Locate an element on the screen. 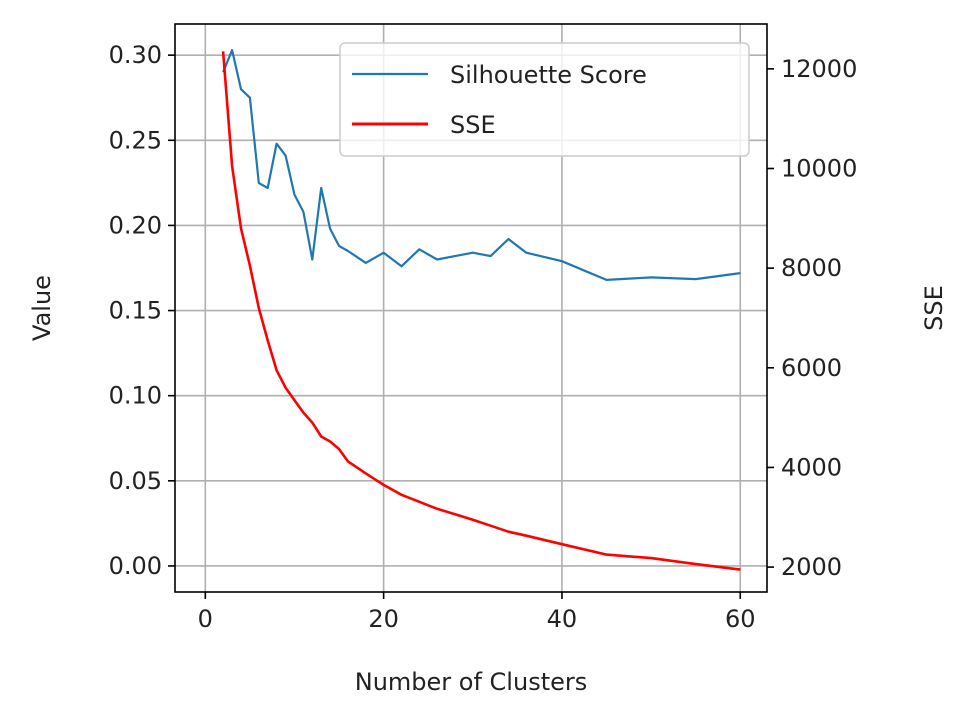 The height and width of the screenshot is (723, 974). legend-box is located at coordinates (544, 99).